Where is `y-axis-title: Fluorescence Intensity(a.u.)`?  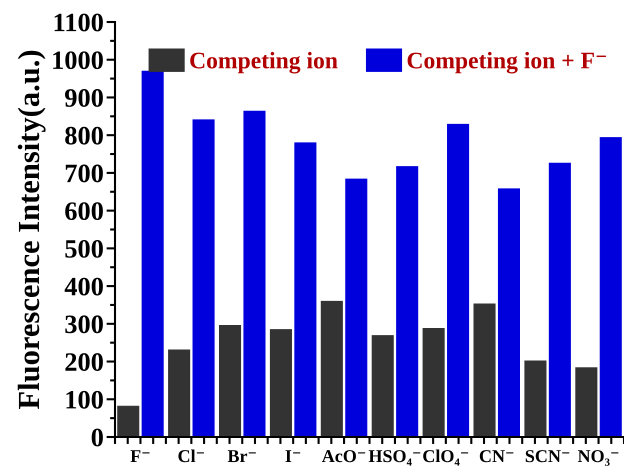 y-axis-title: Fluorescence Intensity(a.u.) is located at coordinates (32, 230).